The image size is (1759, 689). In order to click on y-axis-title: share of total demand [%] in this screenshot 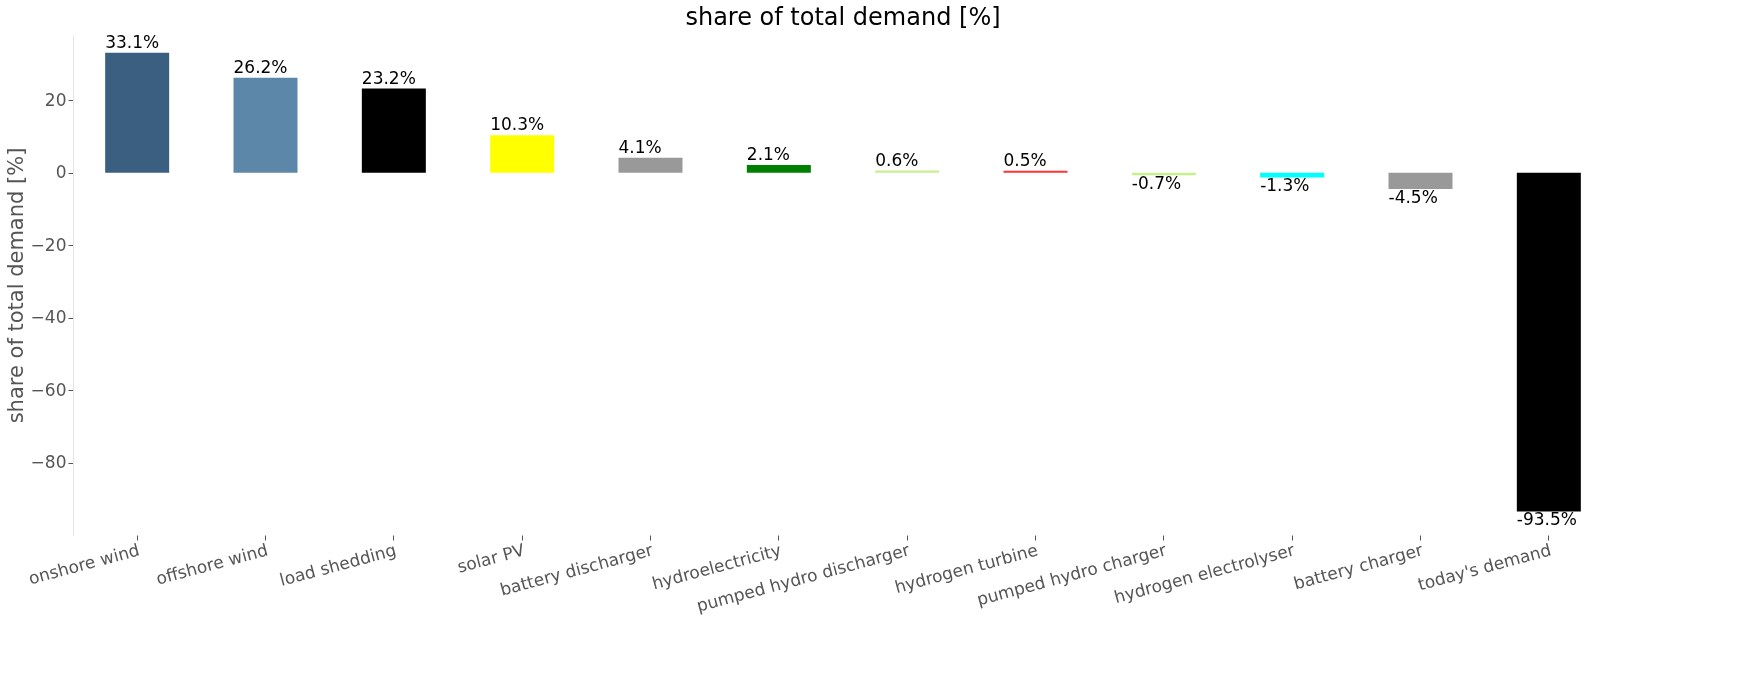, I will do `click(15, 285)`.